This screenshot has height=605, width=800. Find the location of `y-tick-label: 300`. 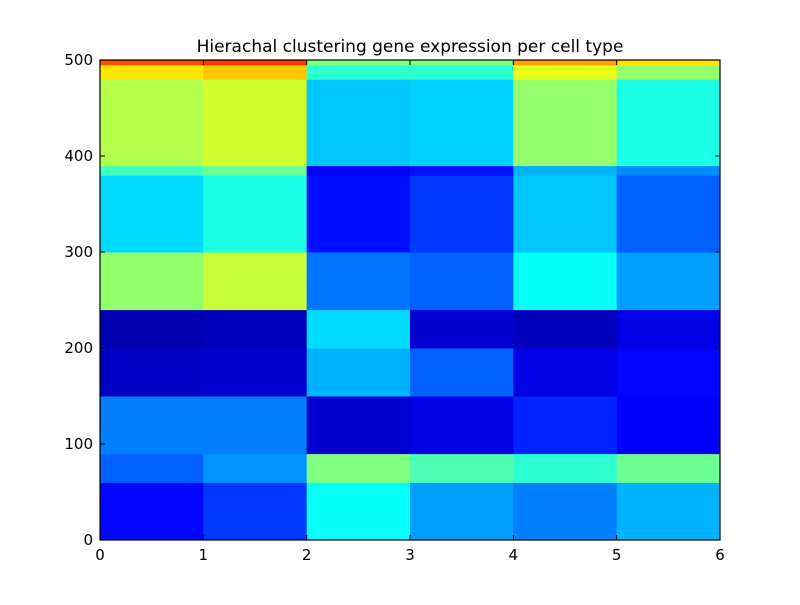

y-tick-label: 300 is located at coordinates (78, 252).